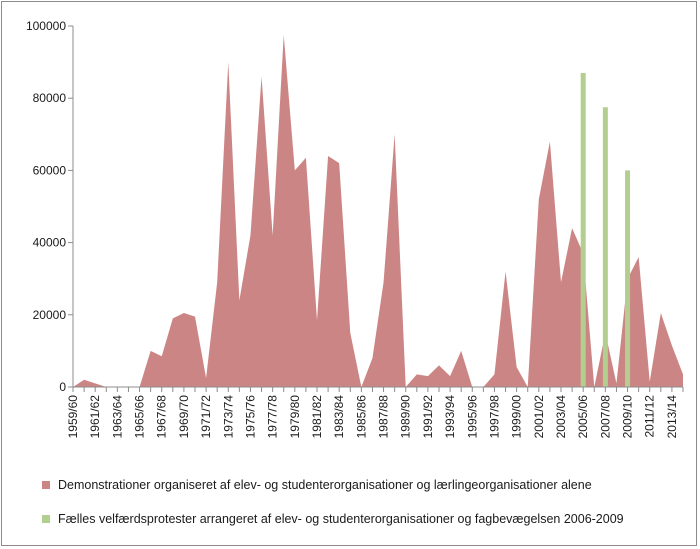  Describe the element at coordinates (46, 485) in the screenshot. I see `legend-swatch-demonstrationer` at that location.